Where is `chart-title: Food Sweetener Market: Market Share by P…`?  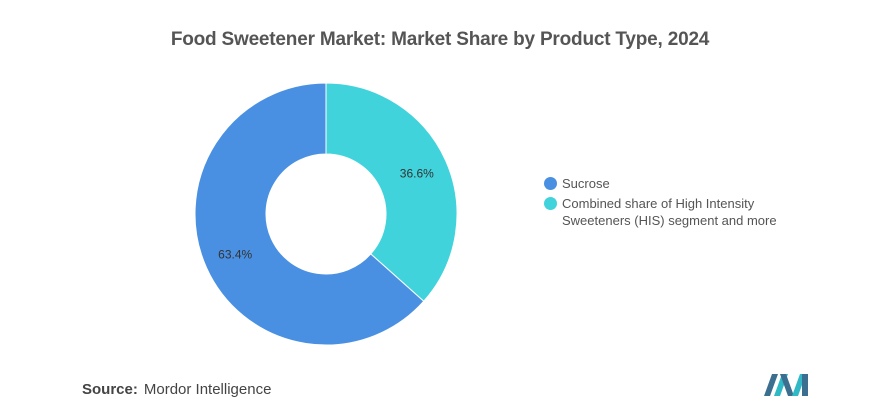 chart-title: Food Sweetener Market: Market Share by P… is located at coordinates (440, 39).